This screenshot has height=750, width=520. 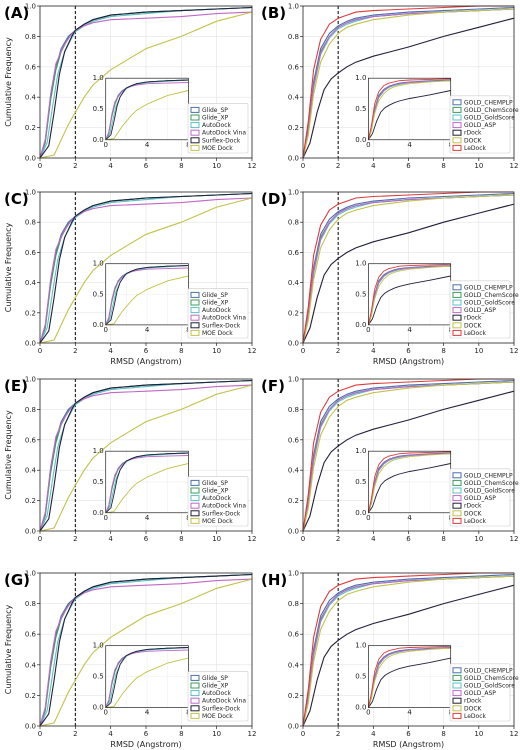 What do you see at coordinates (473, 513) in the screenshot?
I see `legend-label: DOCK` at bounding box center [473, 513].